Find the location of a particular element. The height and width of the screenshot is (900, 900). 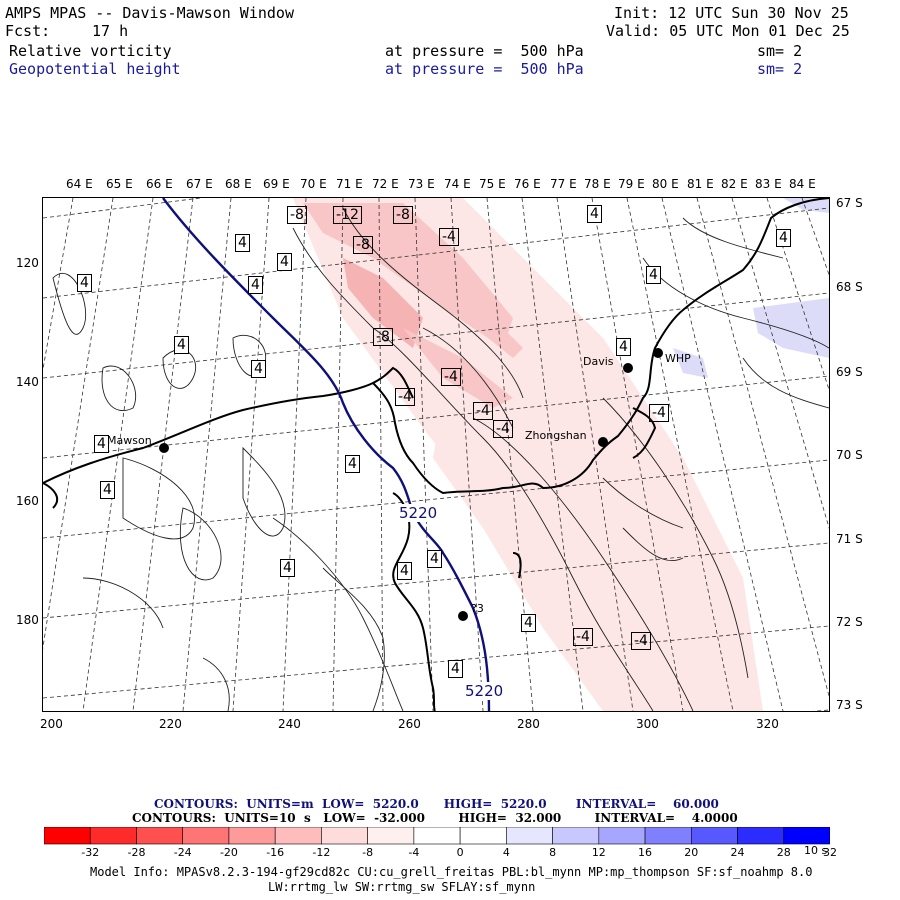

lon-label: 76 E is located at coordinates (527, 184).